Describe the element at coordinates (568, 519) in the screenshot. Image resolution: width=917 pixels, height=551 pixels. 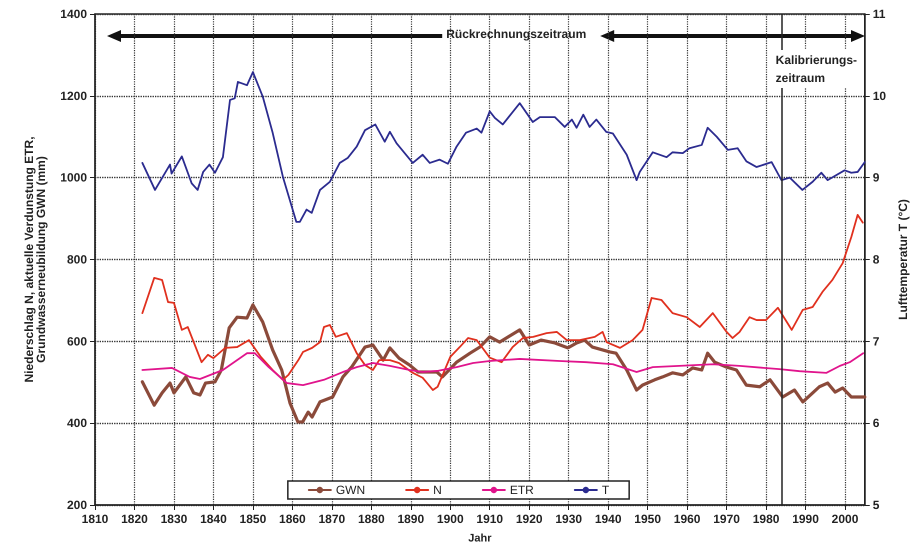
I see `x-tick-label: 1930` at that location.